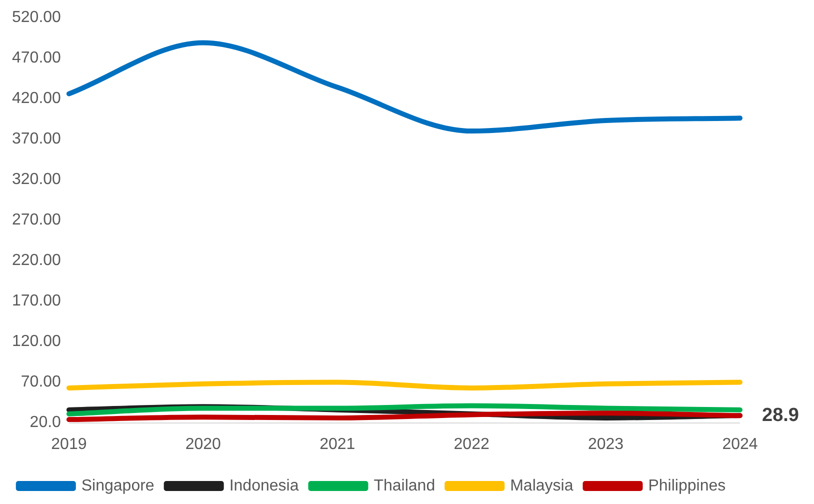 Image resolution: width=814 pixels, height=504 pixels. What do you see at coordinates (37, 301) in the screenshot?
I see `y-tick-label: 170.00` at bounding box center [37, 301].